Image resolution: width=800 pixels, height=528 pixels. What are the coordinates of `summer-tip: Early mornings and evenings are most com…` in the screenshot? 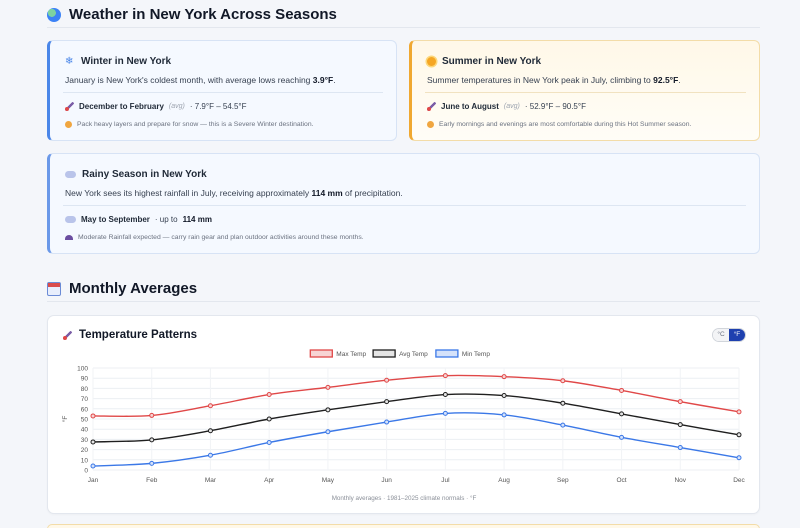 It's located at (559, 124).